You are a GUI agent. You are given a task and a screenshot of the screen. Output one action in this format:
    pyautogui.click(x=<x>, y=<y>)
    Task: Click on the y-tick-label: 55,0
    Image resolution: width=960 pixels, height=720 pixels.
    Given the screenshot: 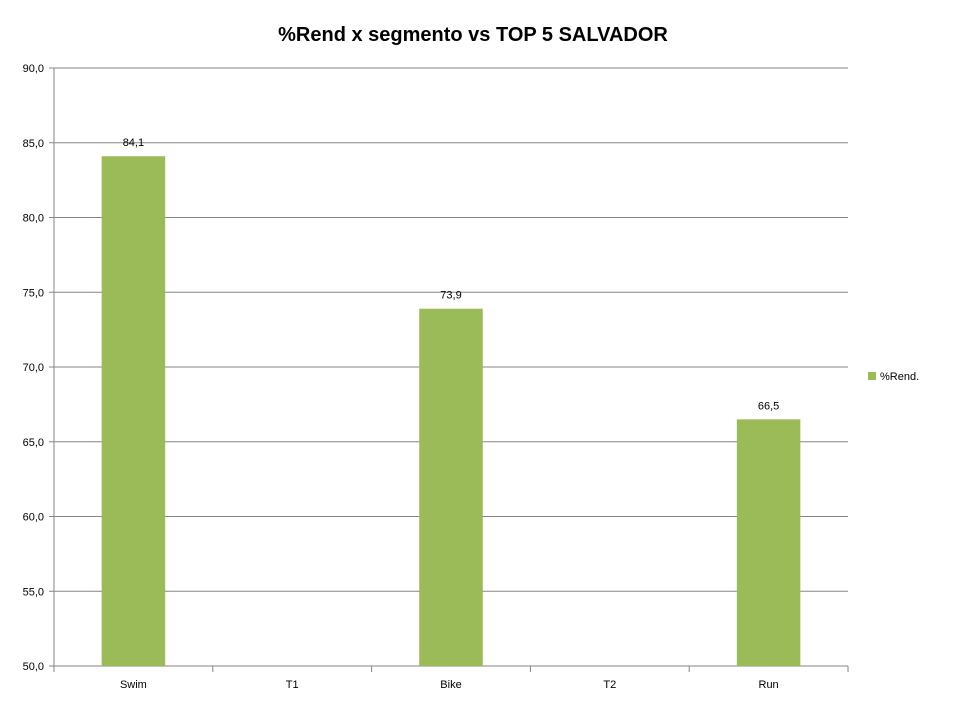 What is the action you would take?
    pyautogui.click(x=33, y=592)
    